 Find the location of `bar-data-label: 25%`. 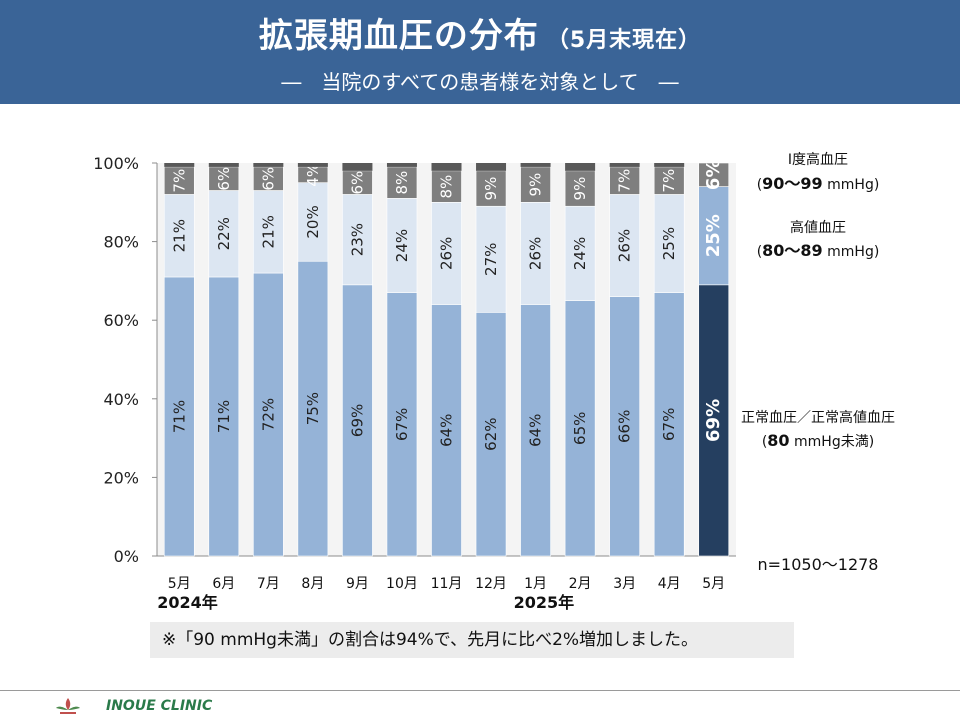

bar-data-label: 25% is located at coordinates (713, 235).